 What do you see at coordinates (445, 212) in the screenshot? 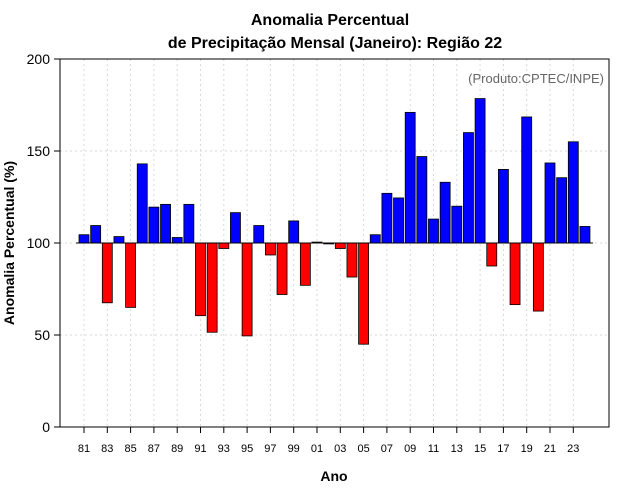
I see `bar-2012` at bounding box center [445, 212].